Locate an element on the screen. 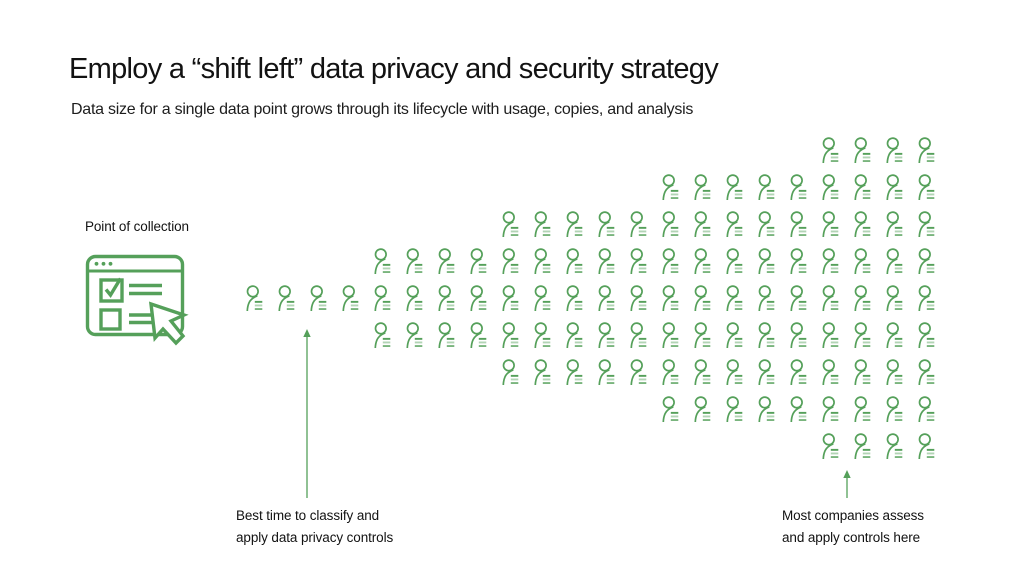 The width and height of the screenshot is (1024, 576). right-annotation-arrow is located at coordinates (847, 484).